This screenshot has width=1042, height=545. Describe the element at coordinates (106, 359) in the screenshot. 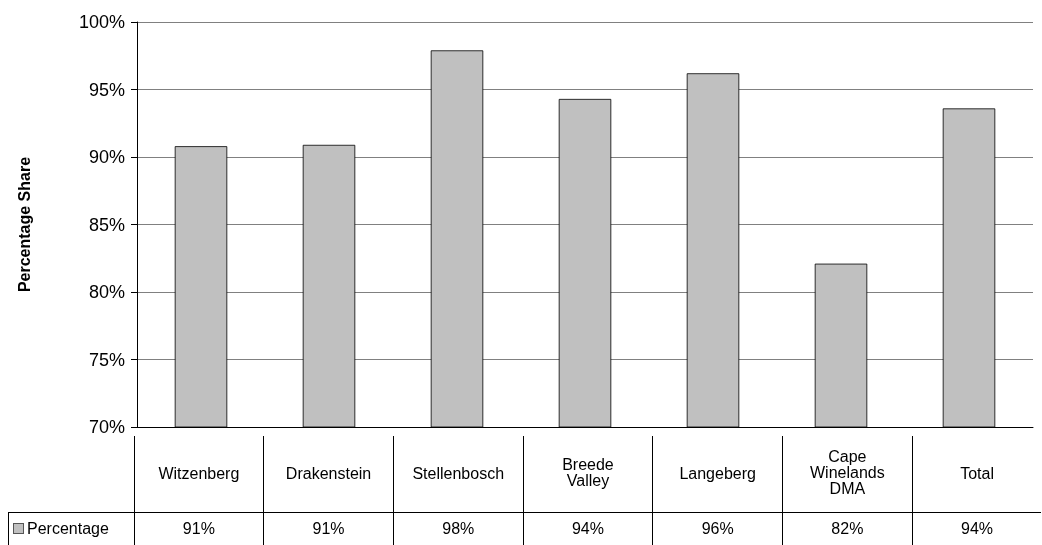

I see `y-tick-label: 75%` at that location.